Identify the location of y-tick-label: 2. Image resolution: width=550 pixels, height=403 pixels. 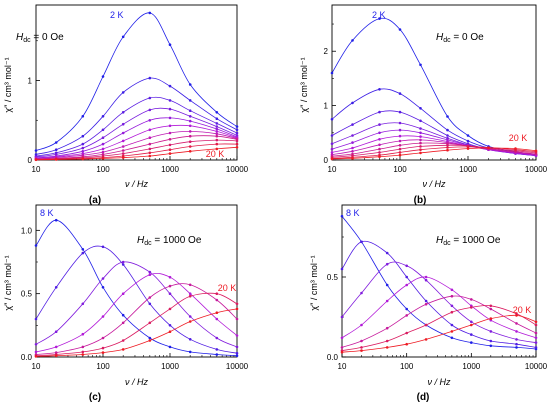
(326, 51).